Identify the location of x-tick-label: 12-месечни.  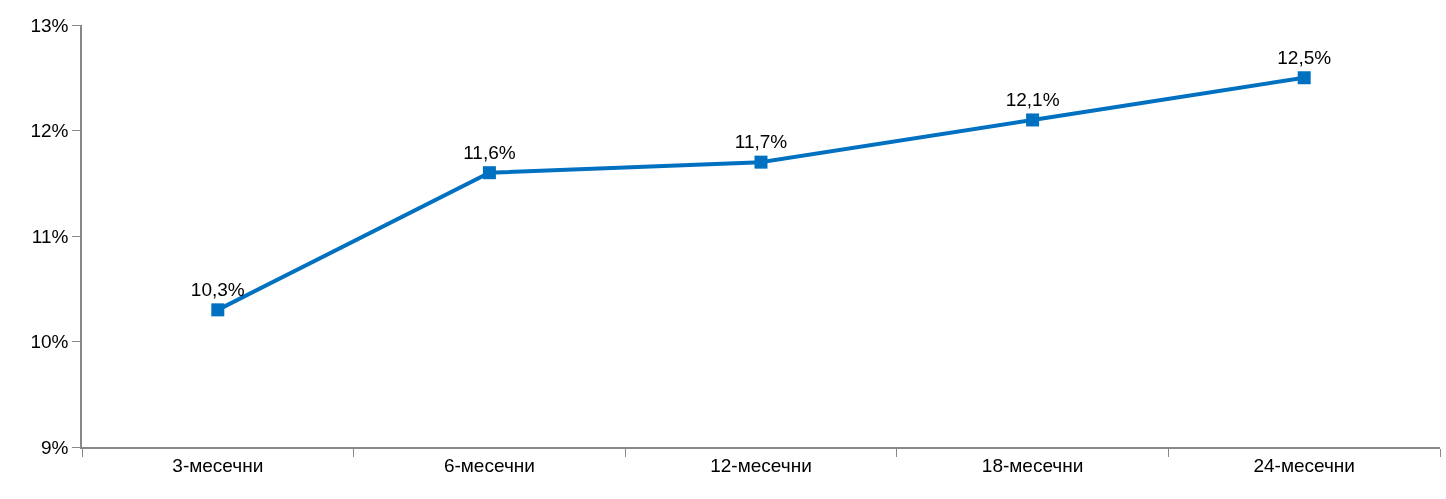
(761, 465).